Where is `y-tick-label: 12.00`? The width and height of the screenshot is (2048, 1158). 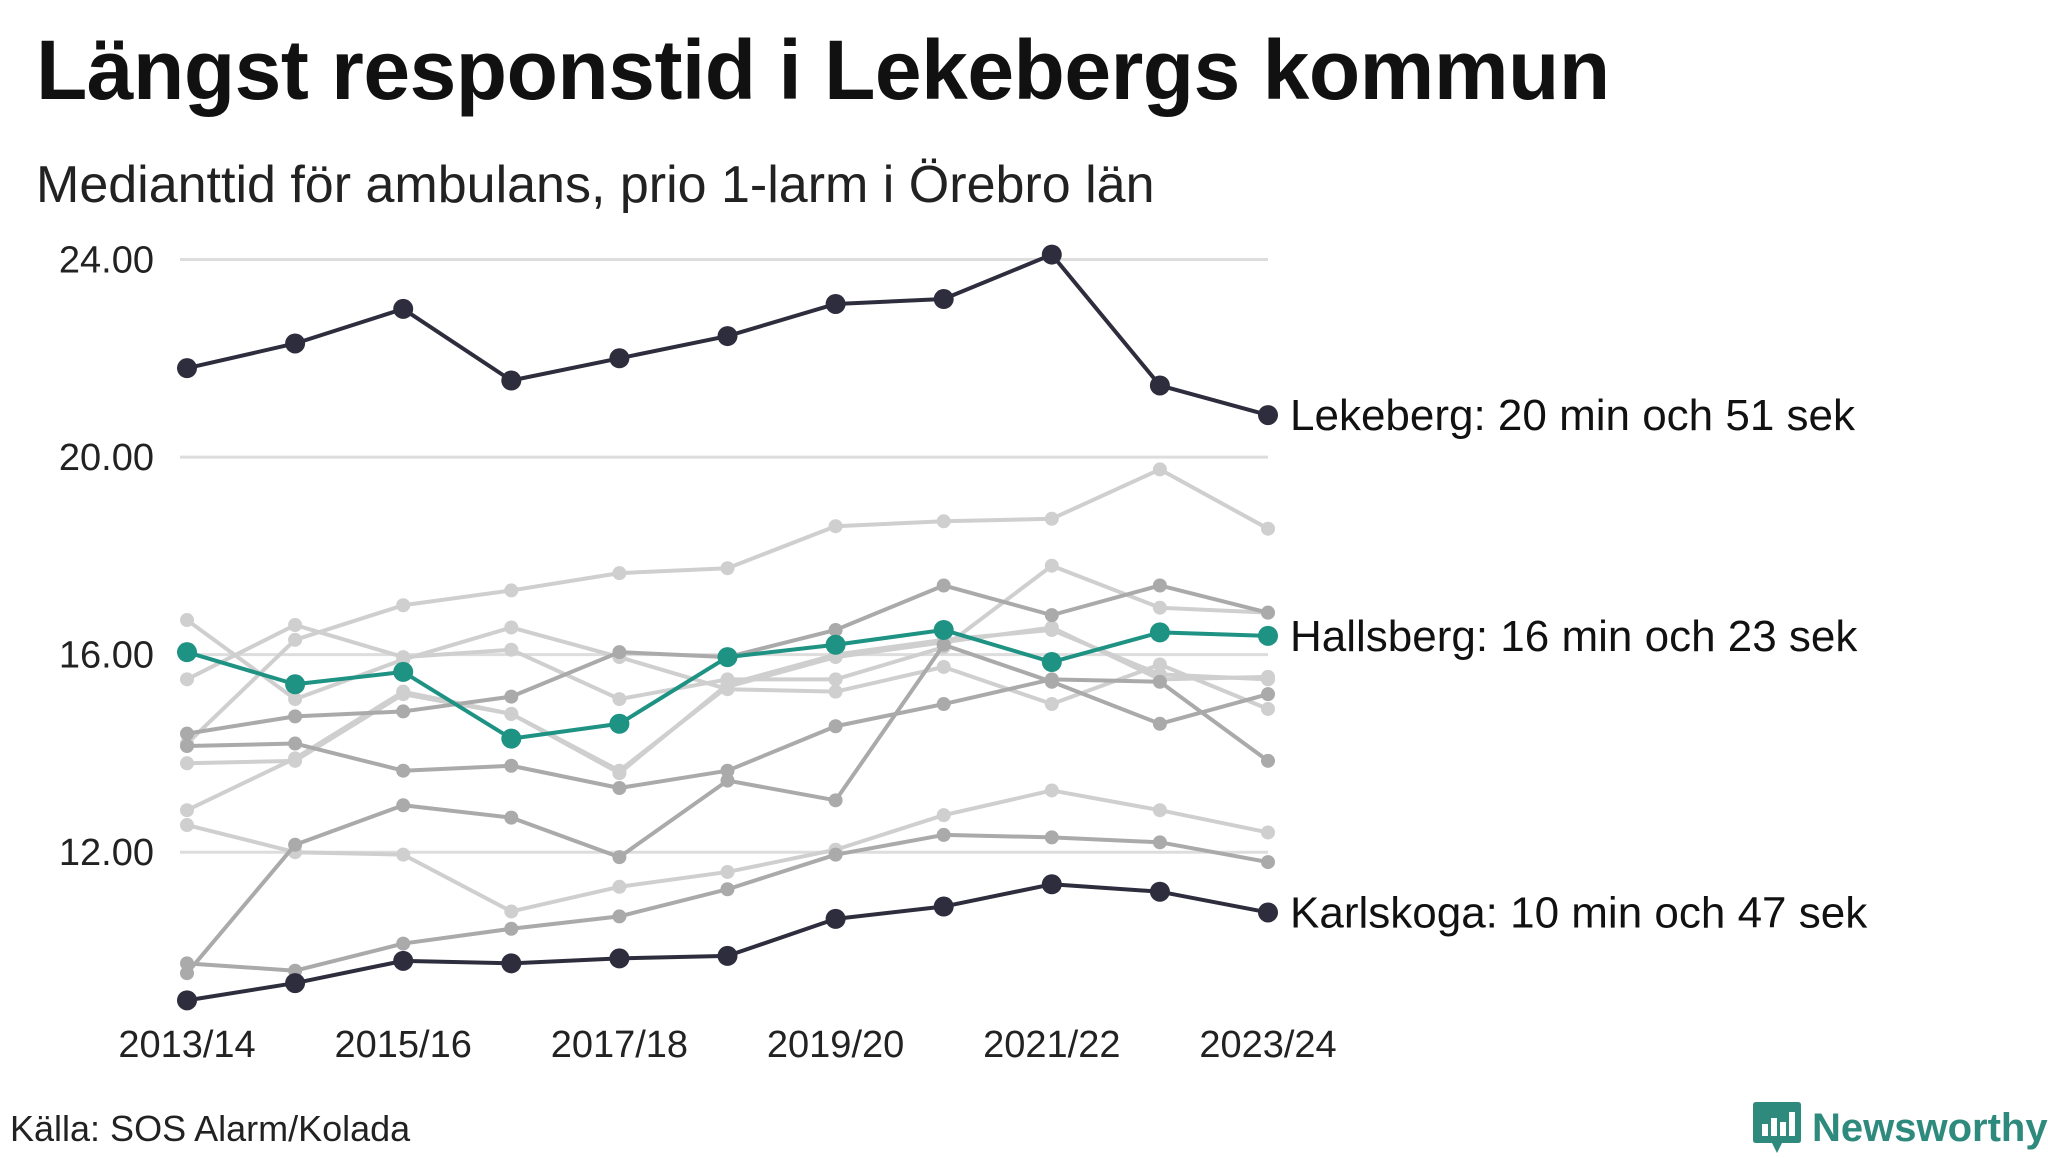 y-tick-label: 12.00 is located at coordinates (106, 853).